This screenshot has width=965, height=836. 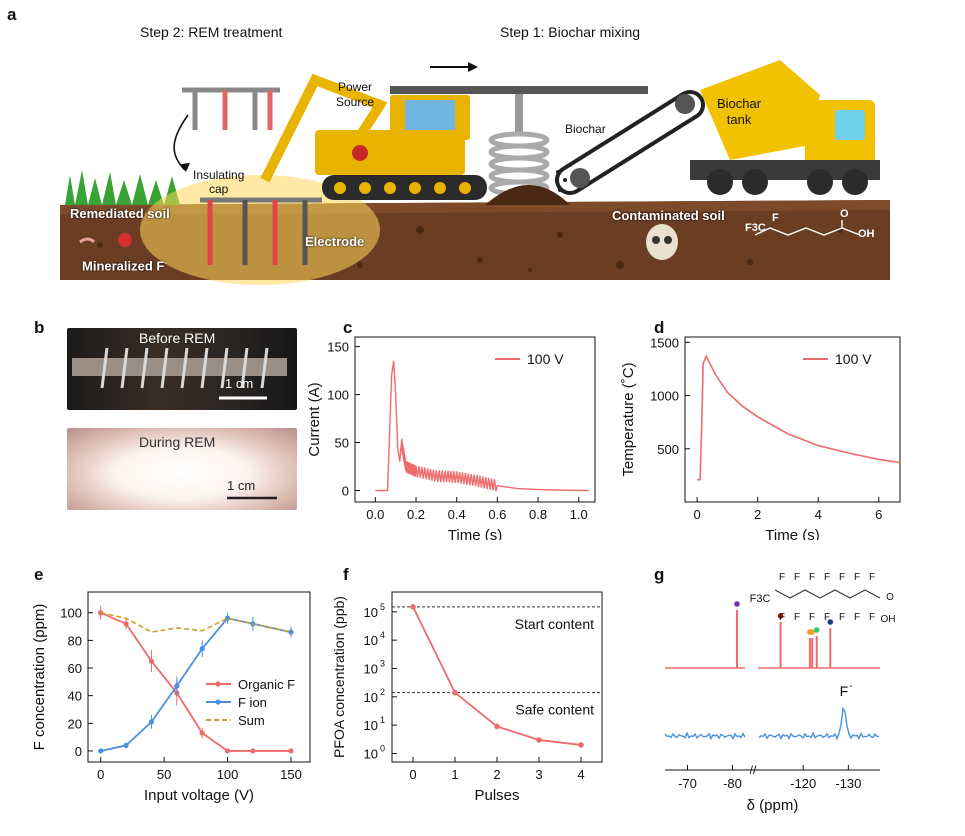 I want to click on chart-f-ylabel: PFOA concentration (ppb), so click(x=339, y=677).